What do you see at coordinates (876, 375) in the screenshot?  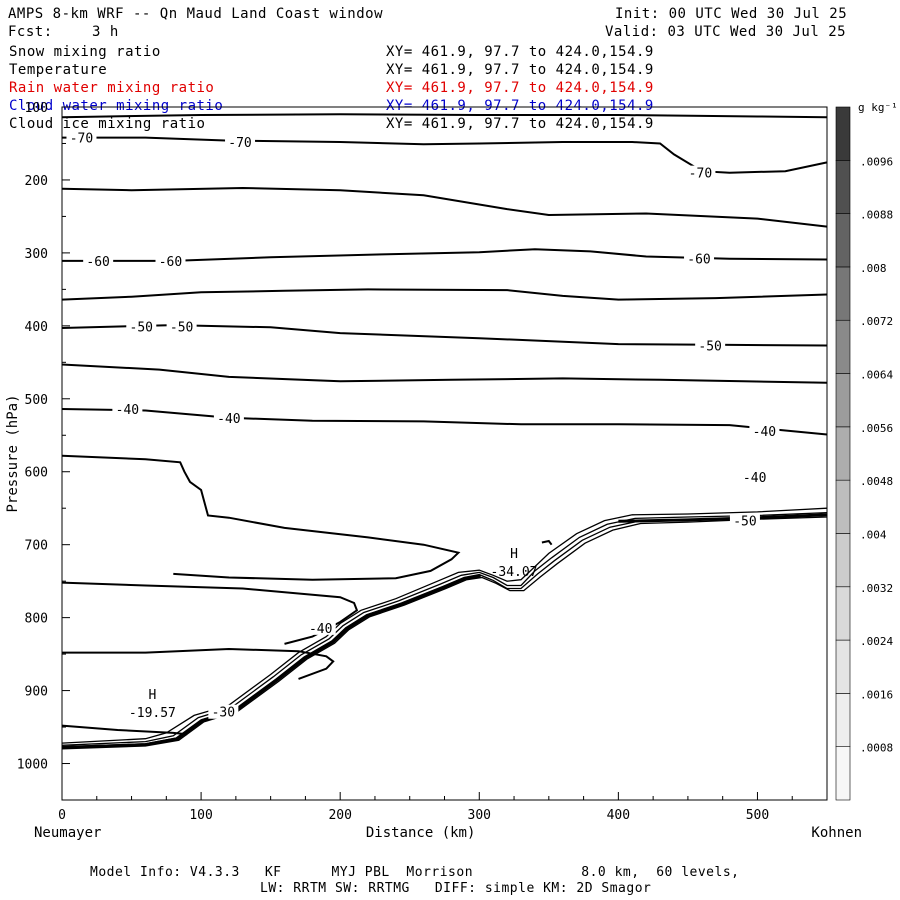 I see `colorbar-level-label: .0064` at bounding box center [876, 375].